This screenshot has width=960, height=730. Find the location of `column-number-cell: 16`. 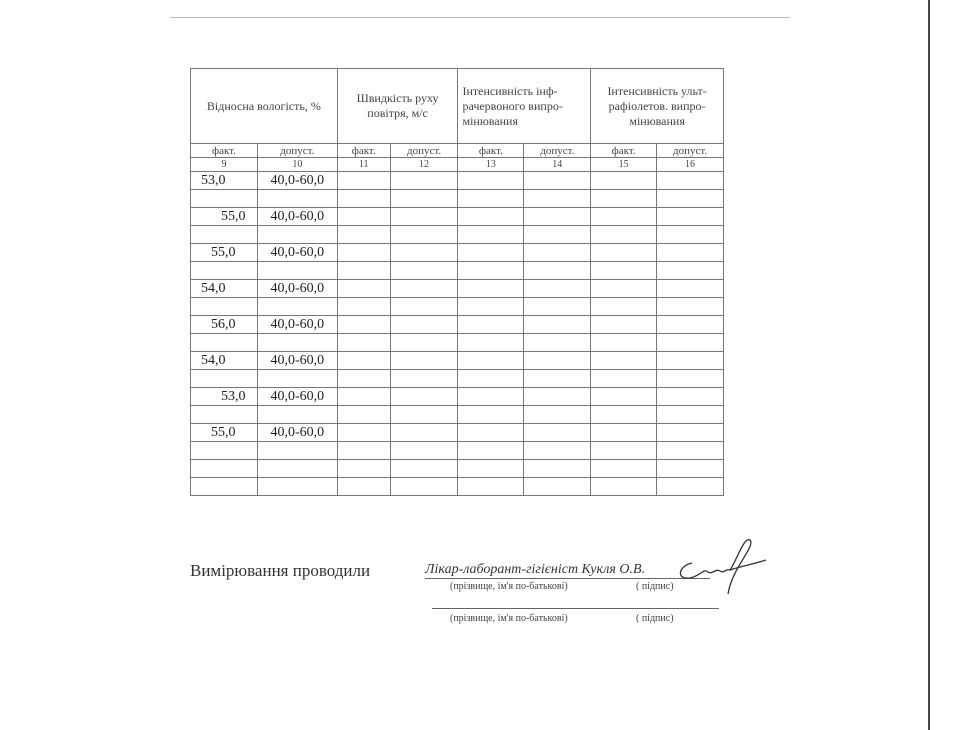

column-number-cell: 16 is located at coordinates (690, 164).